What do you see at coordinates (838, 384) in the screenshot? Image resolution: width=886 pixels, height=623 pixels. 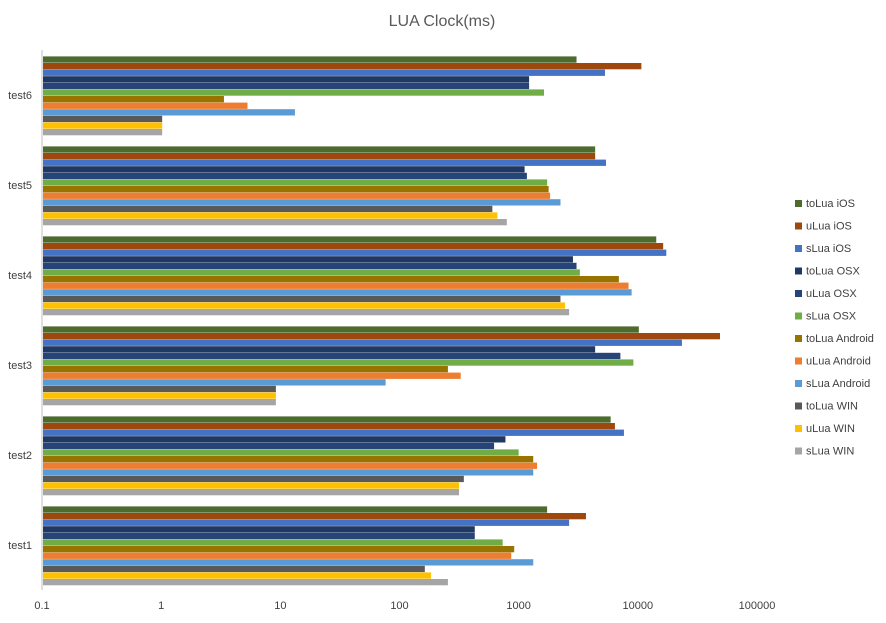 I see `legend-label: sLua Android` at bounding box center [838, 384].